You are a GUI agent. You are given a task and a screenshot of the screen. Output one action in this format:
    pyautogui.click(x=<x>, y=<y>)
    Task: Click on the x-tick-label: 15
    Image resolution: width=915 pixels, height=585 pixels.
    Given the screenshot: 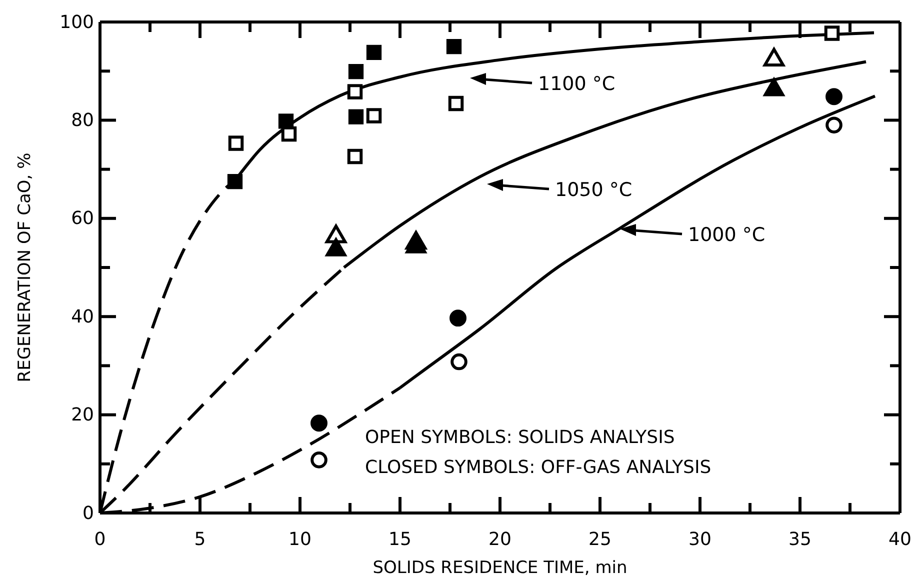 What is the action you would take?
    pyautogui.click(x=400, y=539)
    